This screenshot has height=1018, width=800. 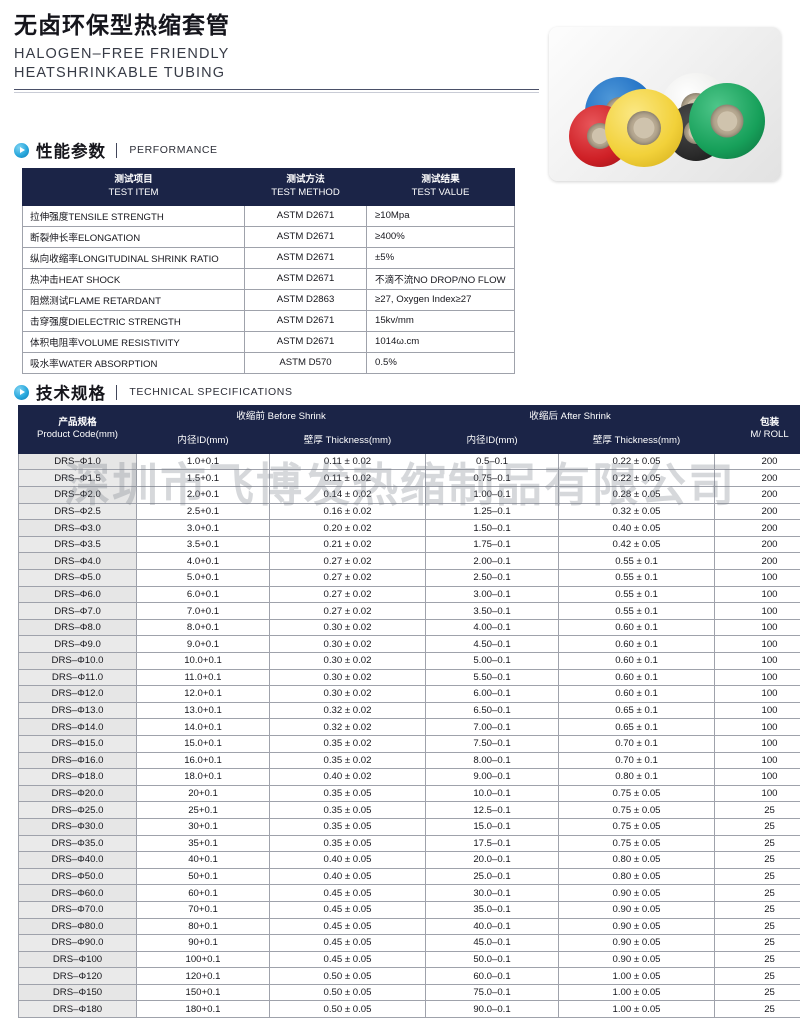 What do you see at coordinates (305, 193) in the screenshot?
I see `col-test-method-en: TEST METHOD` at bounding box center [305, 193].